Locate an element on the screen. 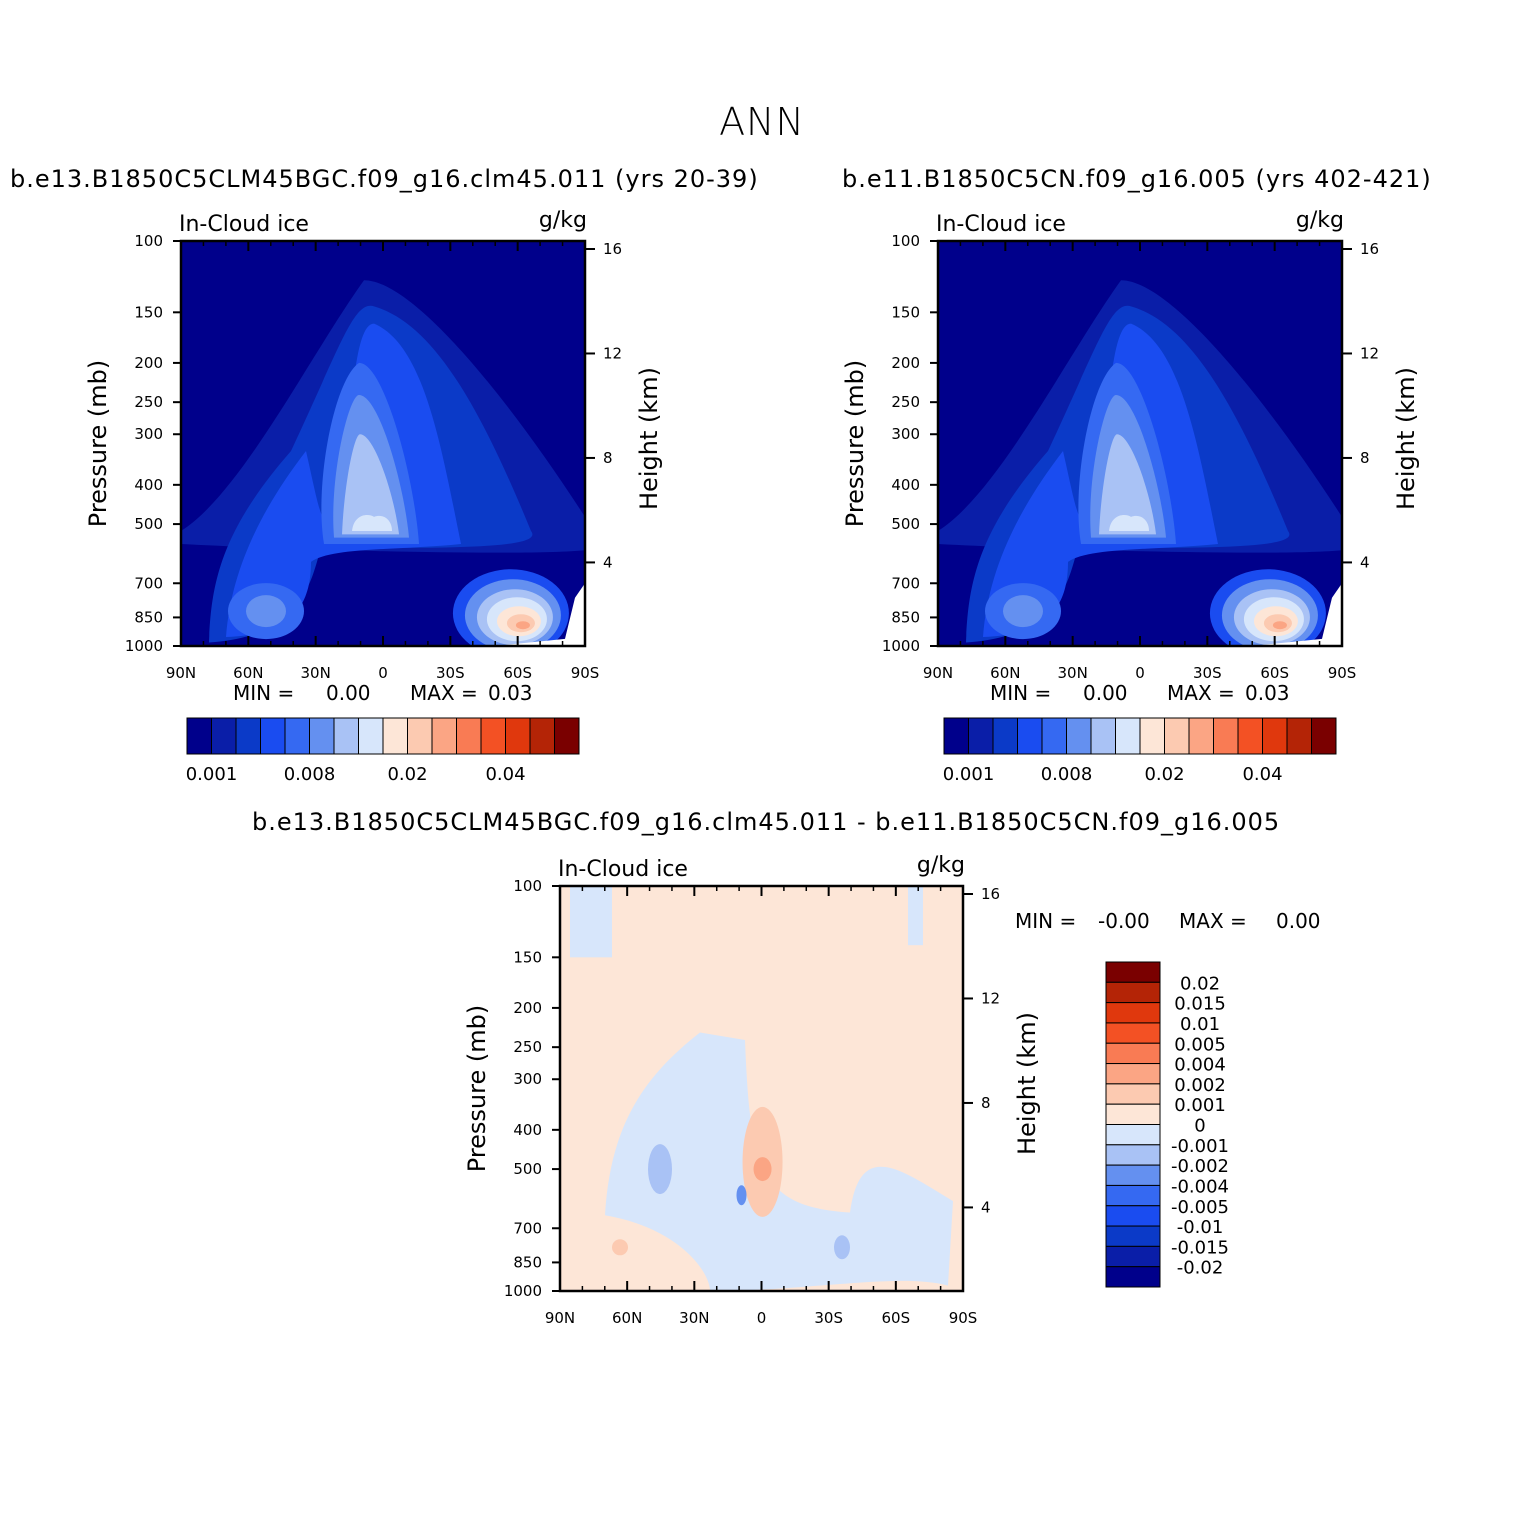 This screenshot has height=1524, width=1524. min-value: -0.00 is located at coordinates (1124, 921).